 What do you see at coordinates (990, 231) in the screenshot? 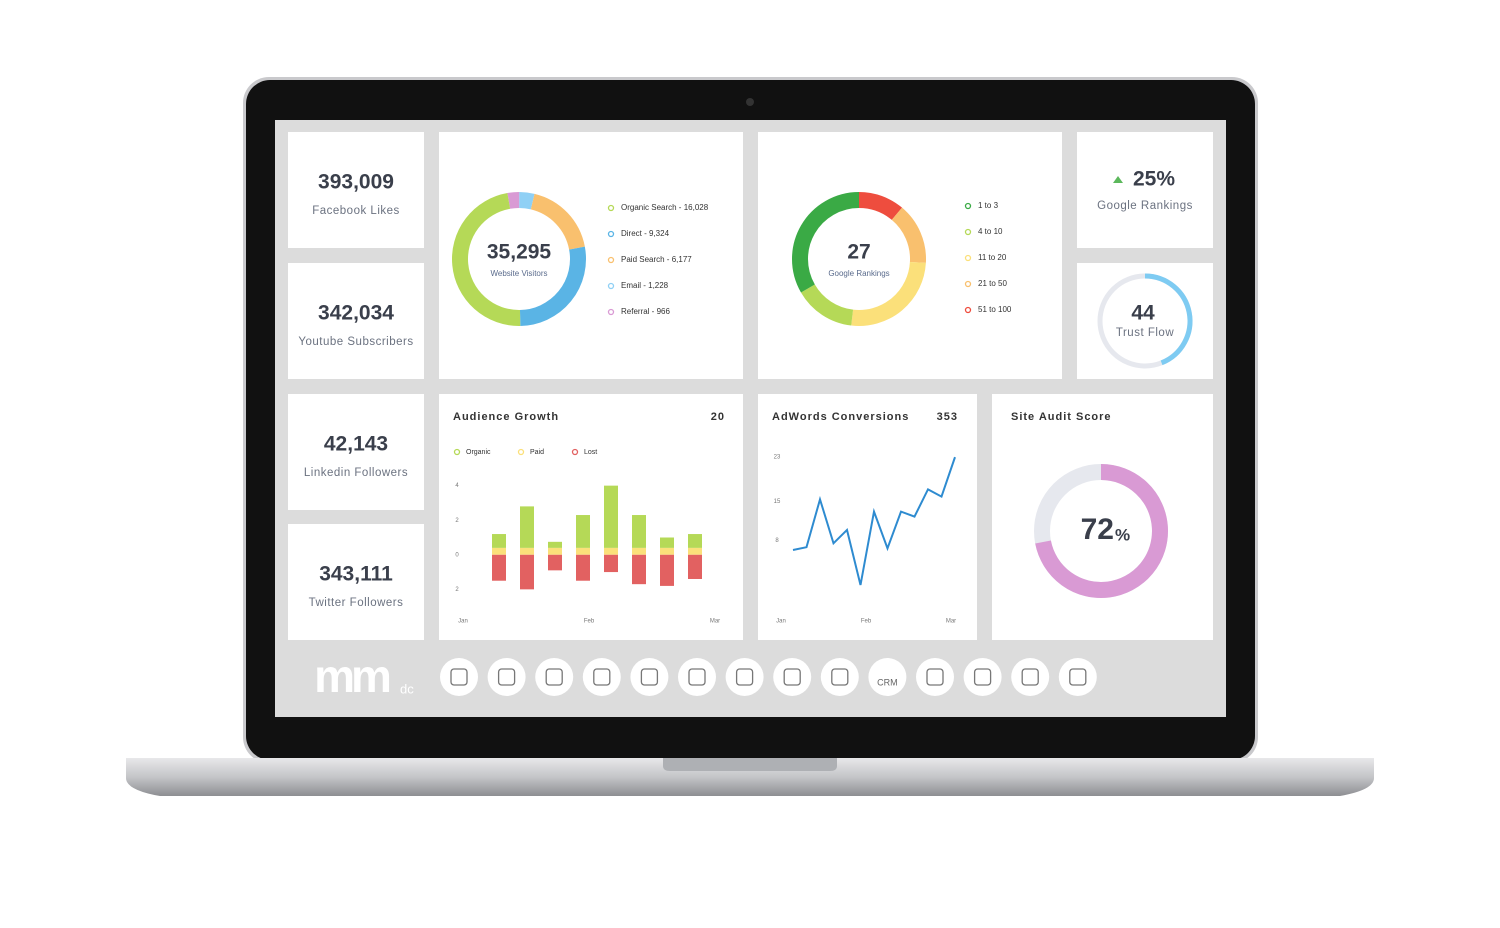
I see `legend-label: 4 to 10` at bounding box center [990, 231].